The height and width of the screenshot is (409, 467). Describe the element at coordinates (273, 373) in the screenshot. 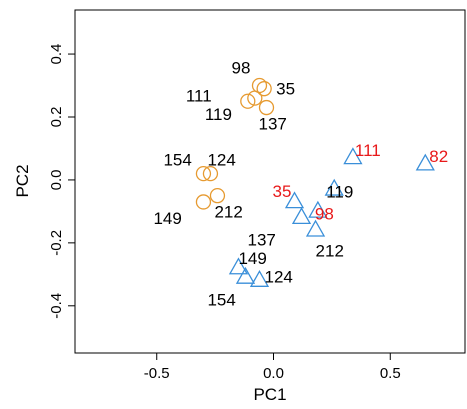

I see `x-tick-label: 0.0` at that location.